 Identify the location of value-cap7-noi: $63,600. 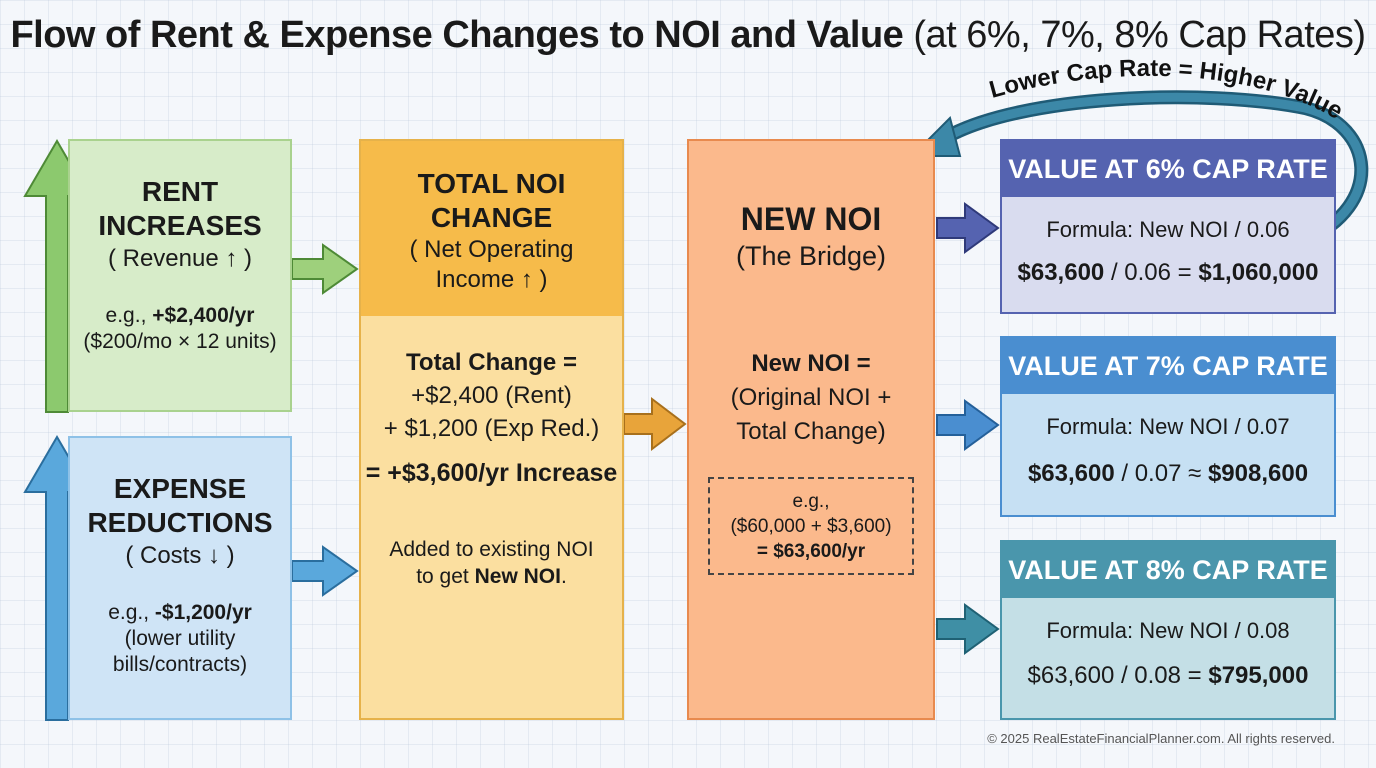
(1071, 473).